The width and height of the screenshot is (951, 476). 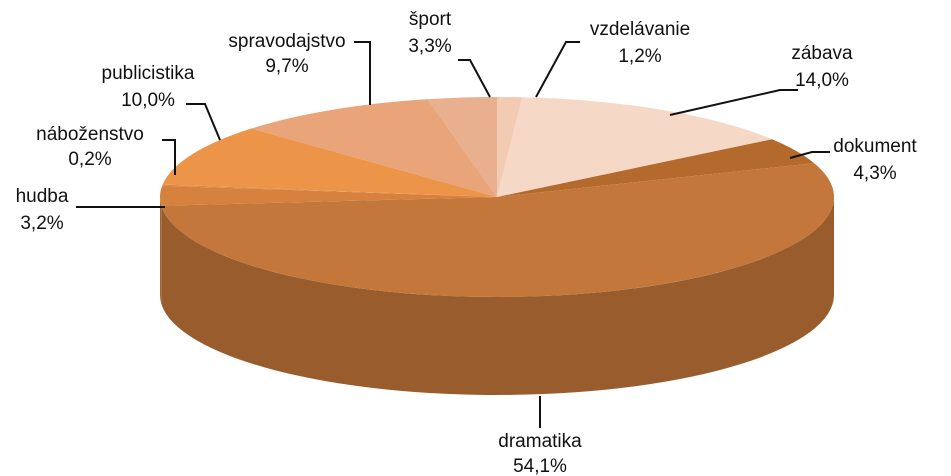 What do you see at coordinates (148, 73) in the screenshot?
I see `category-label: publicistika` at bounding box center [148, 73].